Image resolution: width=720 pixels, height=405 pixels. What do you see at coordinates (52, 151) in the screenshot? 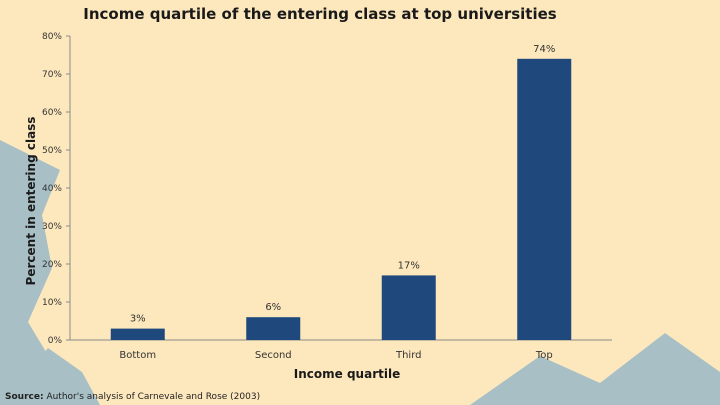
I see `y-tick-label: 50%` at bounding box center [52, 151].